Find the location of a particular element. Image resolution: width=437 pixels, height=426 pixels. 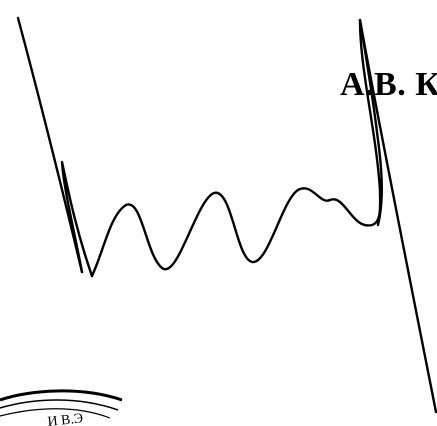

stamp-text: И В.Э is located at coordinates (65, 418).